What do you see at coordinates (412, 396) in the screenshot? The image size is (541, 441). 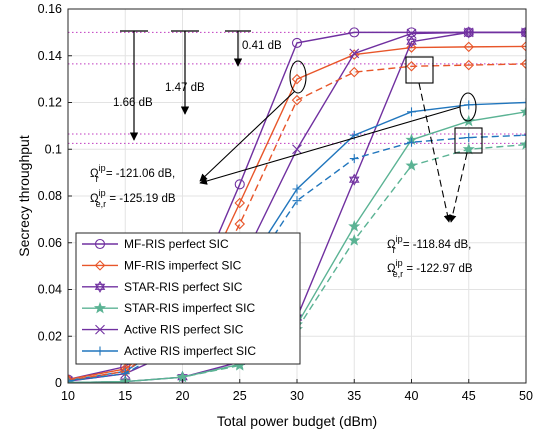 I see `x-tick-label: 40` at bounding box center [412, 396].